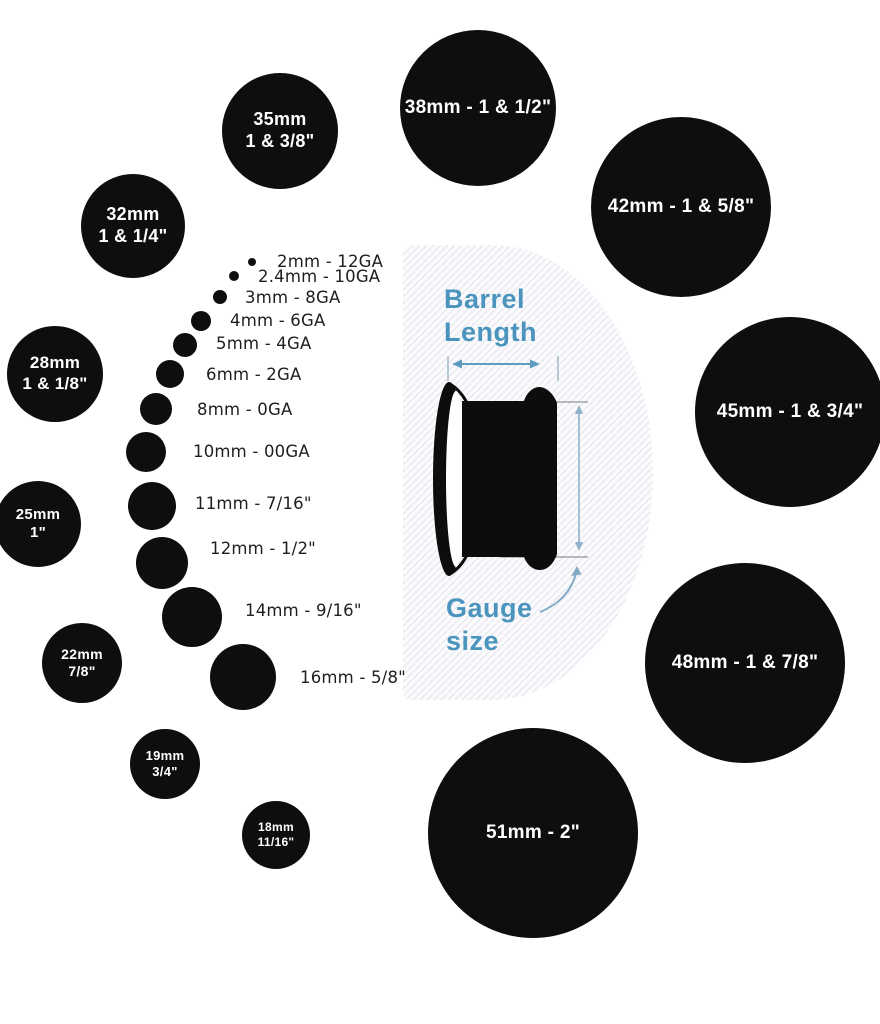  What do you see at coordinates (165, 756) in the screenshot?
I see `size-circle-label: 19mm` at bounding box center [165, 756].